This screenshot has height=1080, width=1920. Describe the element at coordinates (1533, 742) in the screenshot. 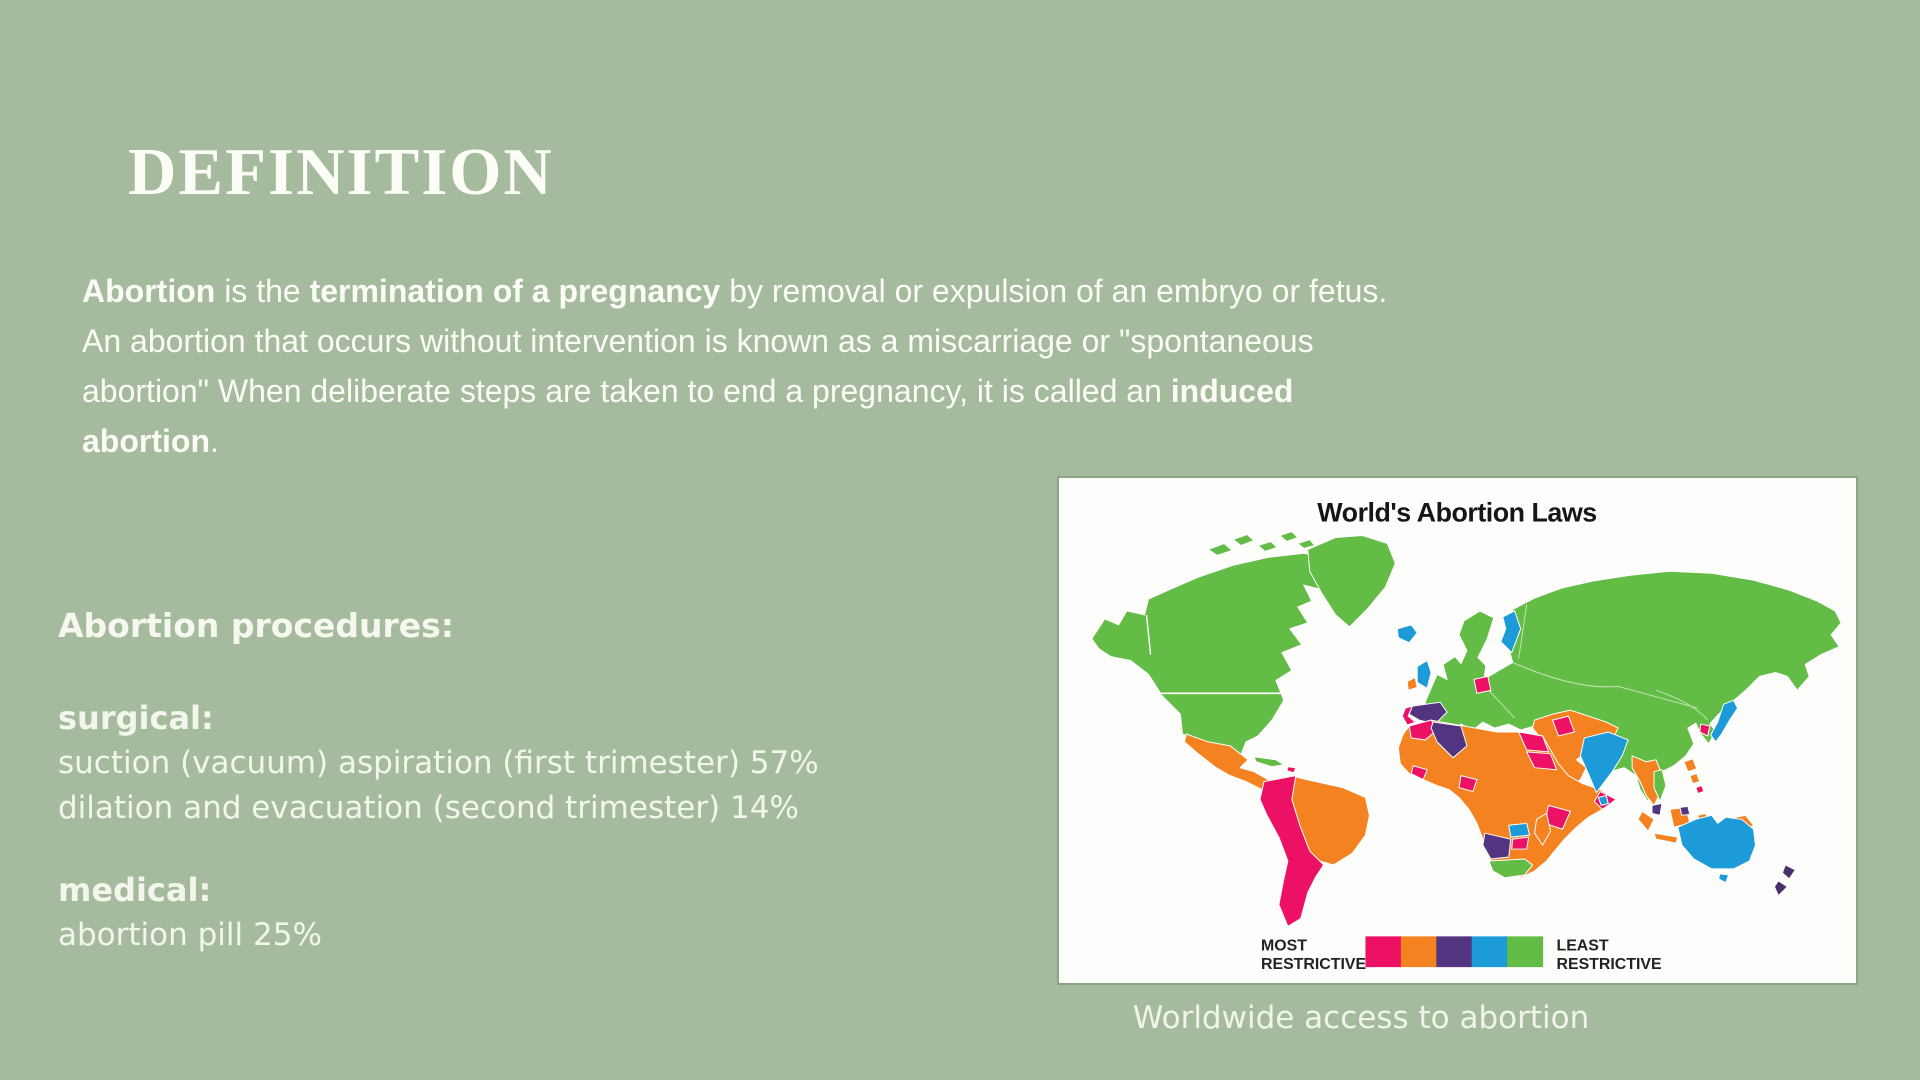

I see `egypt` at that location.